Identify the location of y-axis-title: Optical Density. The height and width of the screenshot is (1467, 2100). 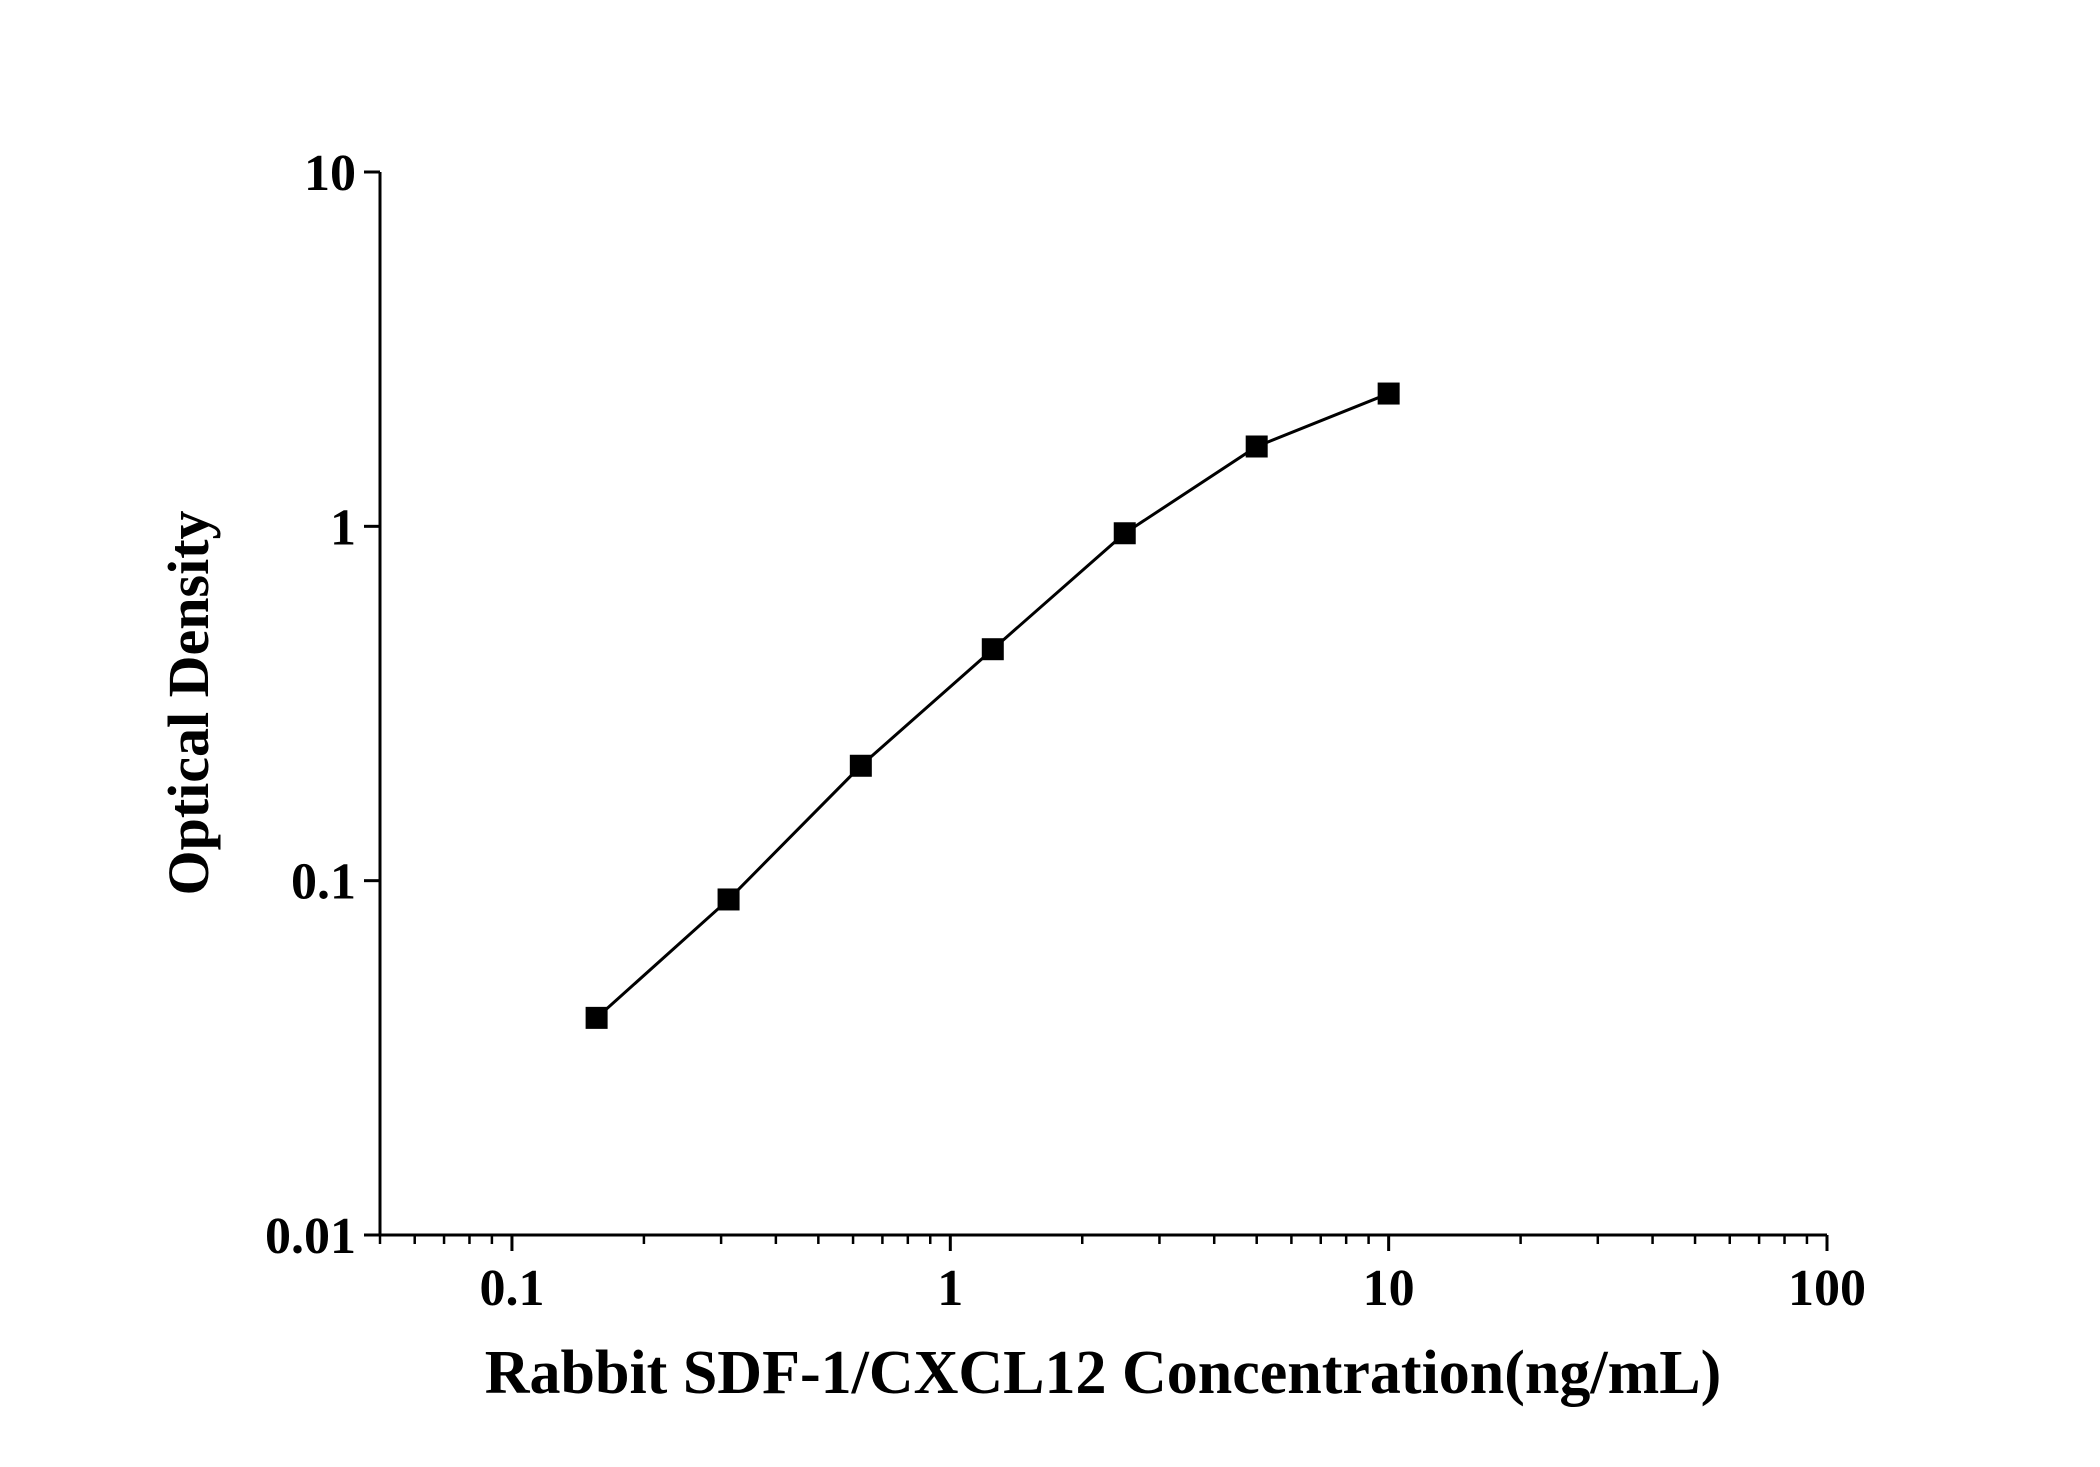
(188, 702).